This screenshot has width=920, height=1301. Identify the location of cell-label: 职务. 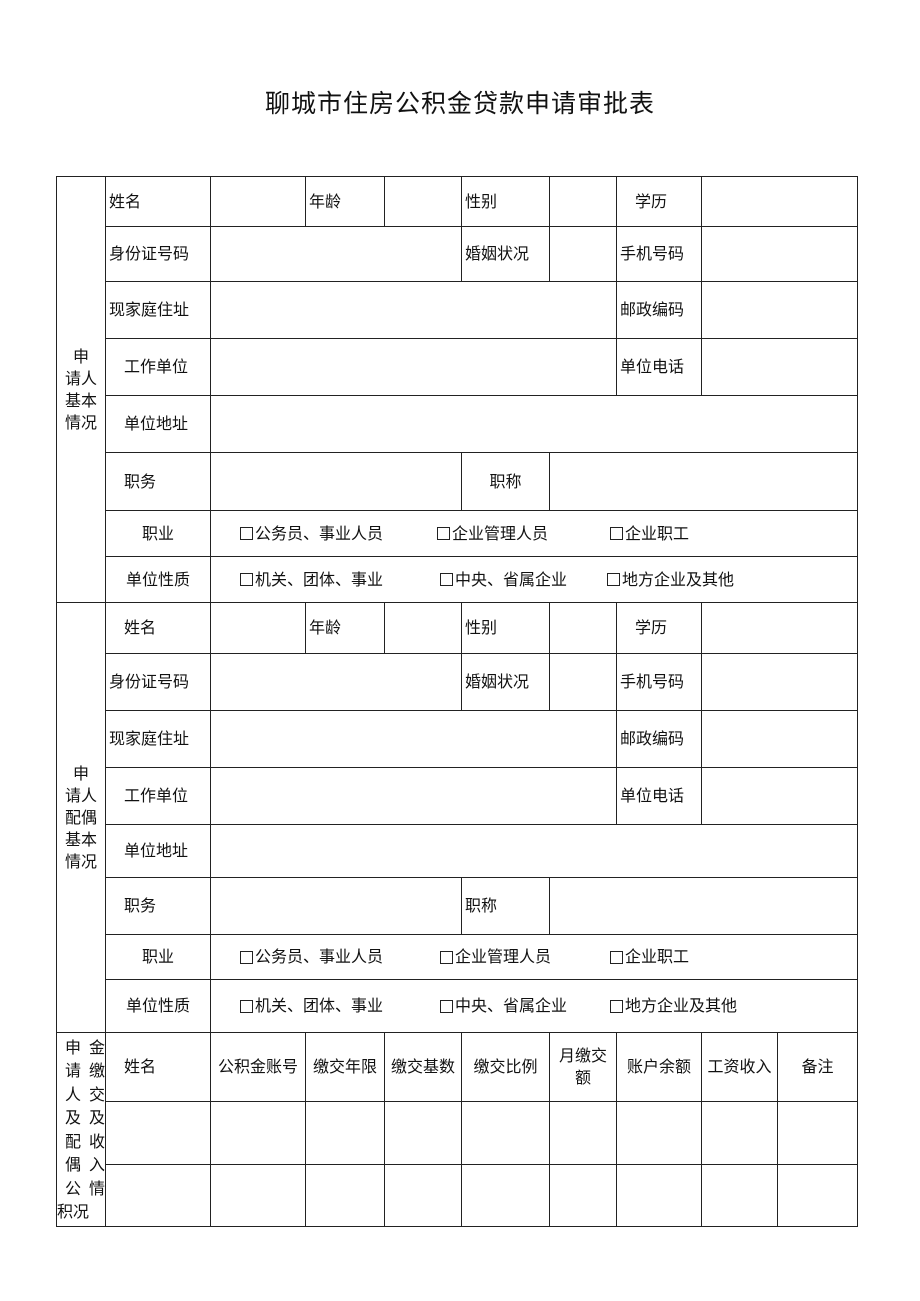
(140, 481).